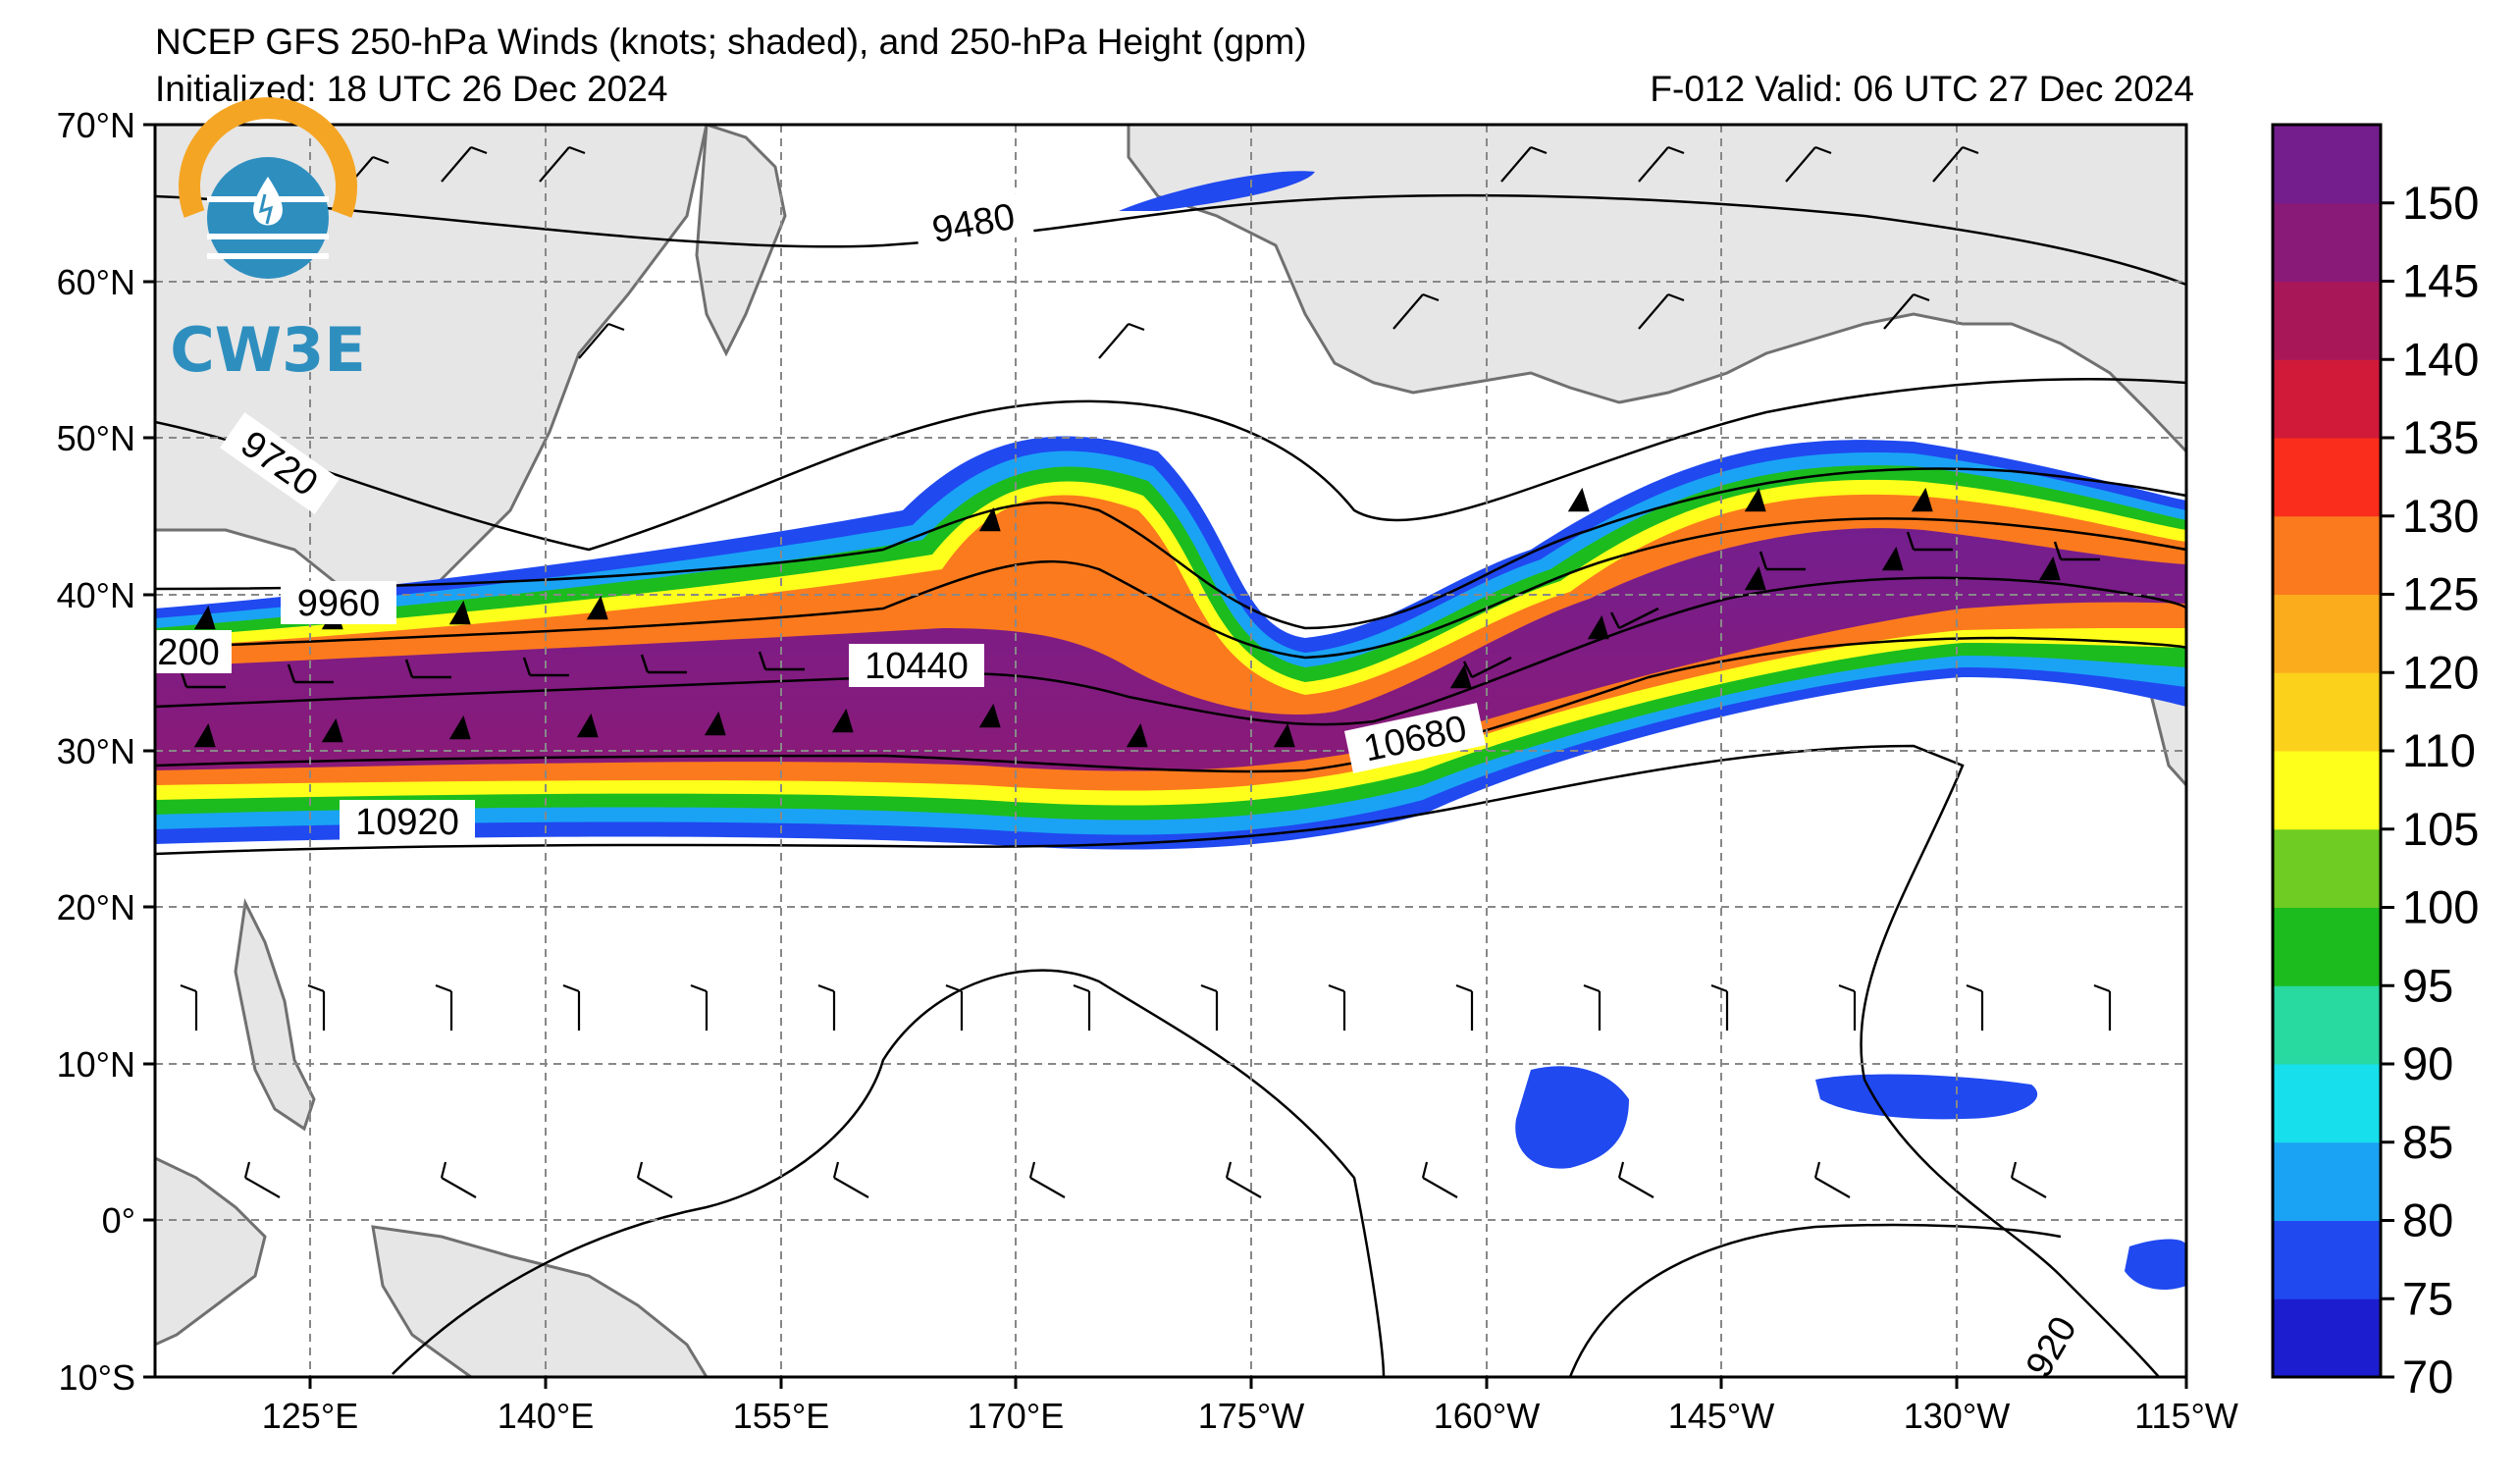 Image resolution: width=2520 pixels, height=1483 pixels. What do you see at coordinates (2440, 359) in the screenshot?
I see `colorbar-tick-label: 140` at bounding box center [2440, 359].